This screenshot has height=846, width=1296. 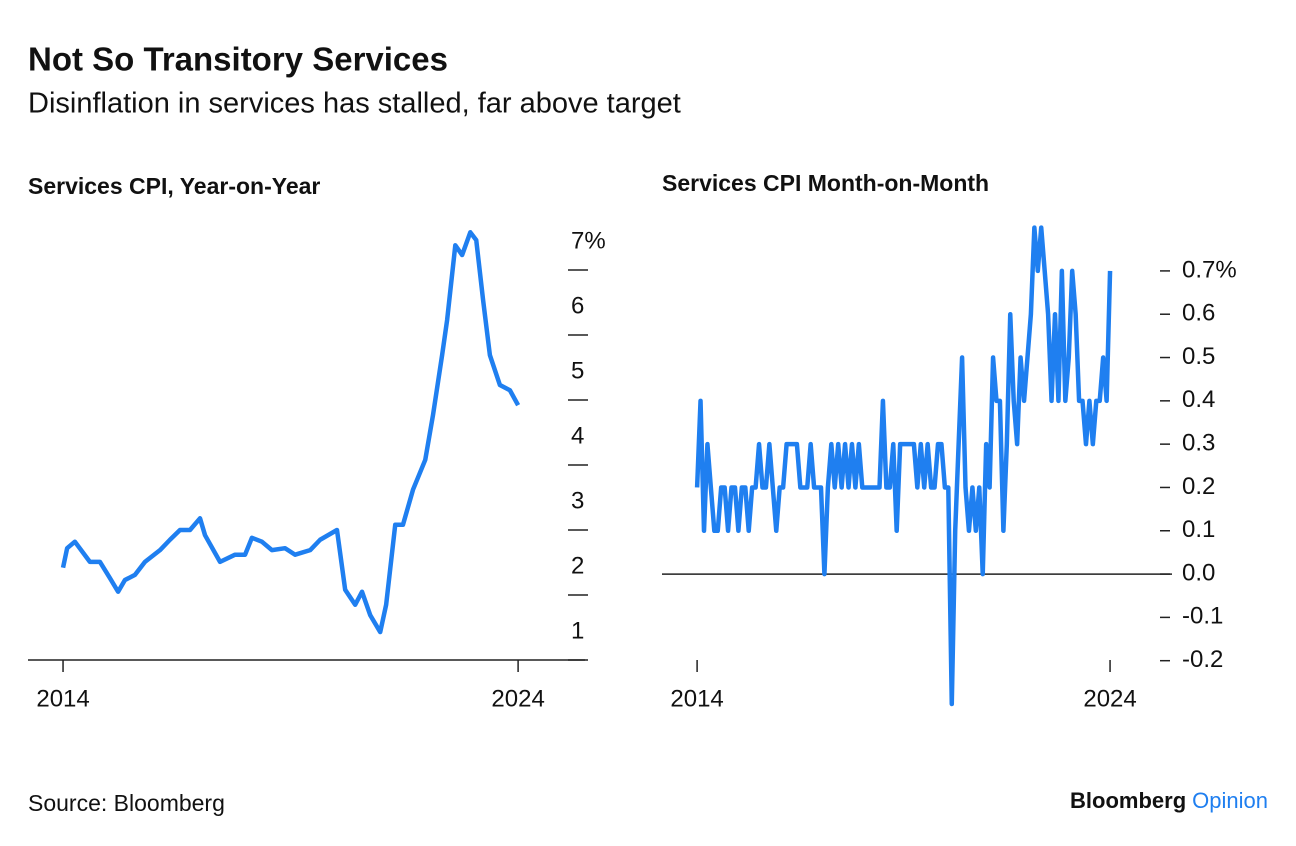 What do you see at coordinates (1209, 269) in the screenshot?
I see `y-tick-label: 0.7%` at bounding box center [1209, 269].